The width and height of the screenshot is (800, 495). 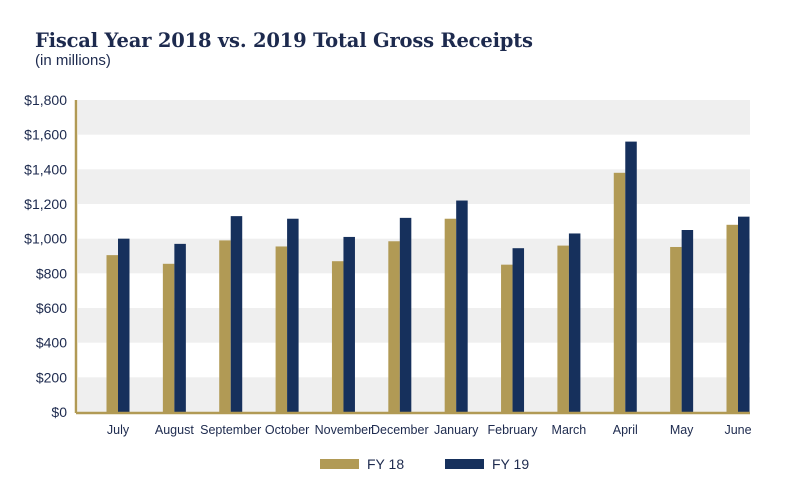 What do you see at coordinates (118, 430) in the screenshot?
I see `x-tick-label: July` at bounding box center [118, 430].